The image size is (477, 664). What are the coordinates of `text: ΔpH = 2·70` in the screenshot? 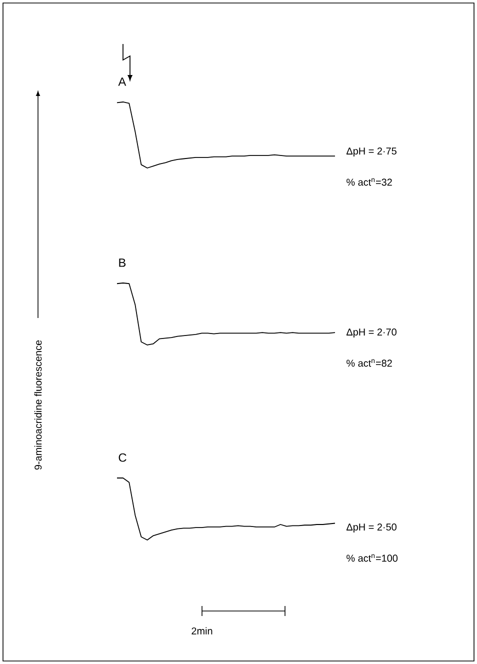 It's located at (371, 333).